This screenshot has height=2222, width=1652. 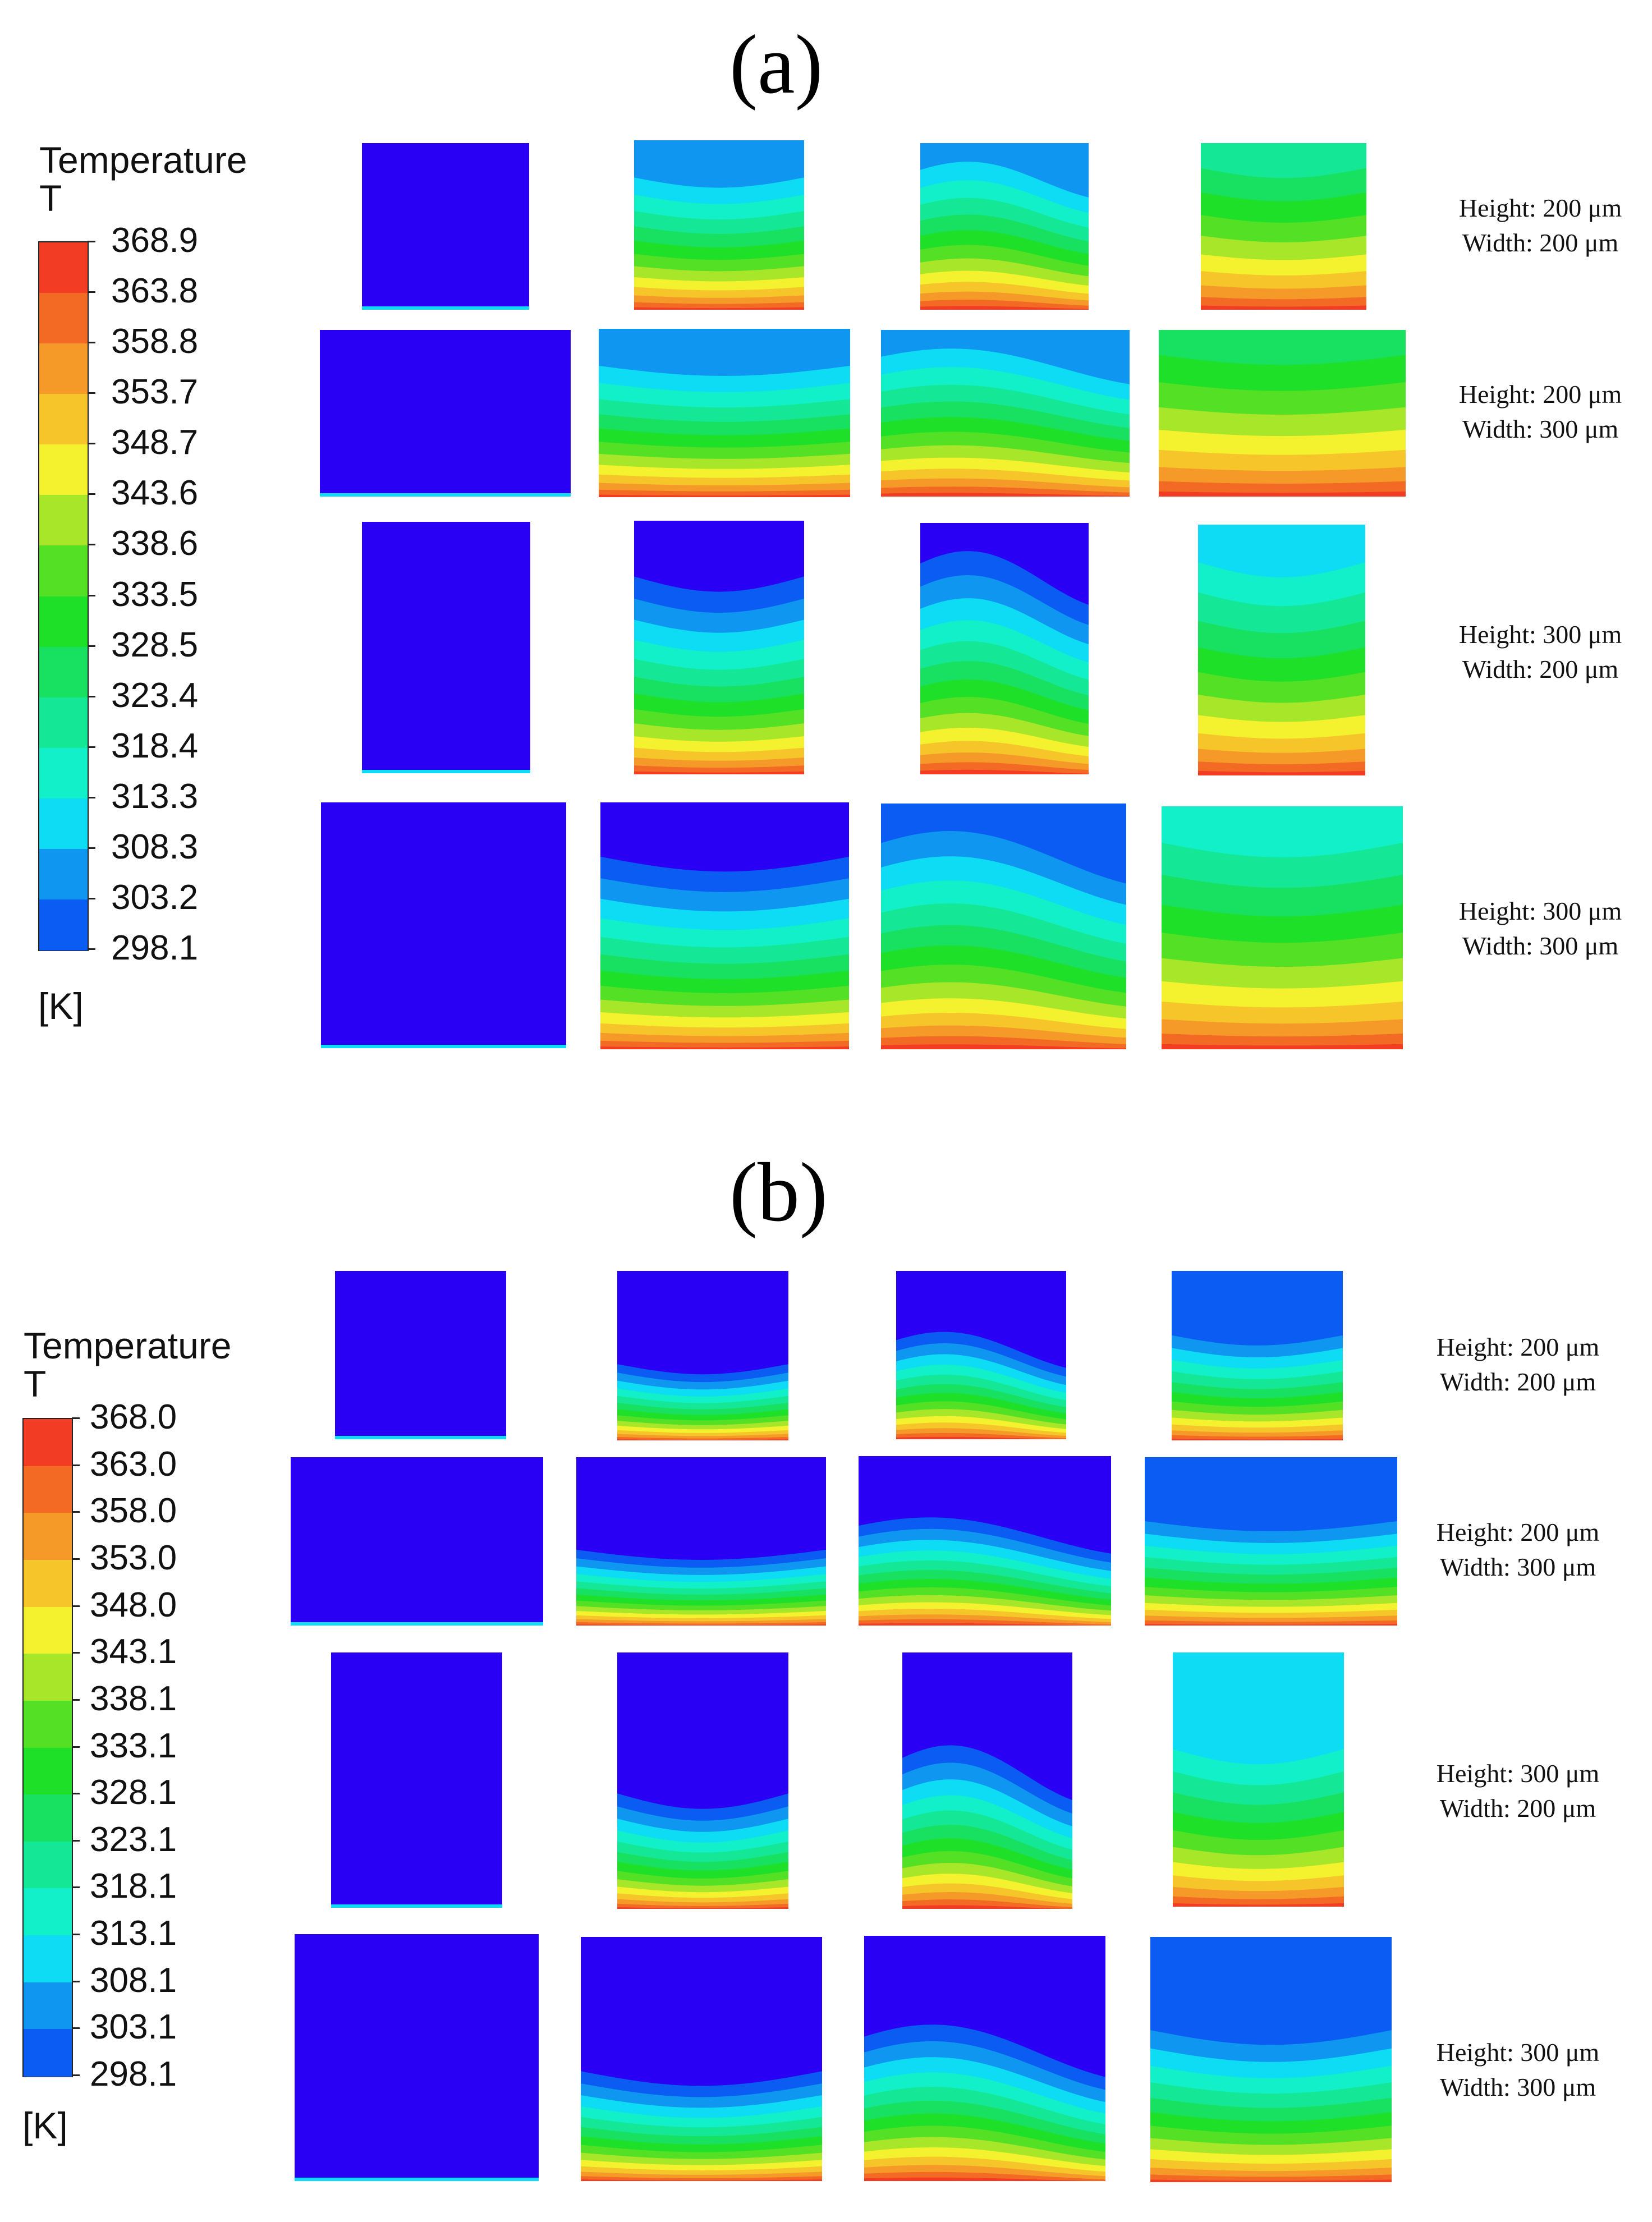 I want to click on colorbar-tick-label: 308.3, so click(x=155, y=847).